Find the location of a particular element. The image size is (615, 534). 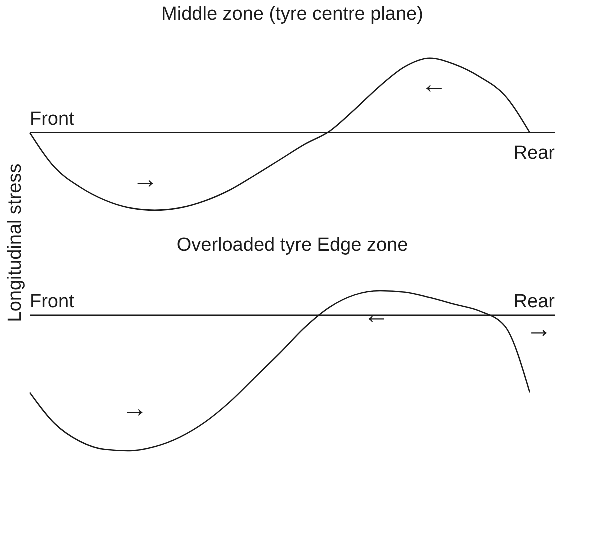

y-axis-title: Longitudinal stress is located at coordinates (15, 243).